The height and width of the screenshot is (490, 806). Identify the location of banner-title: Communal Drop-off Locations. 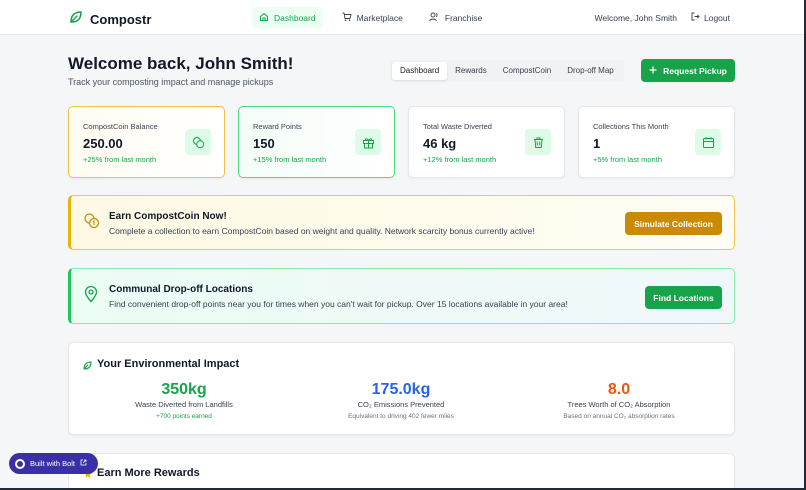
(181, 289).